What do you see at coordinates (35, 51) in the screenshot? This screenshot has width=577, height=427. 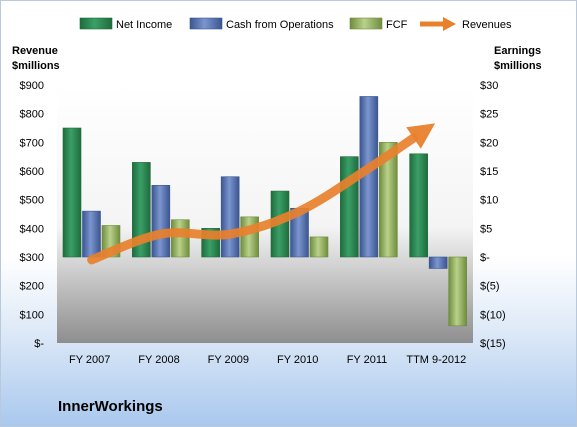 I see `left-axis-title-line1: Revenue` at bounding box center [35, 51].